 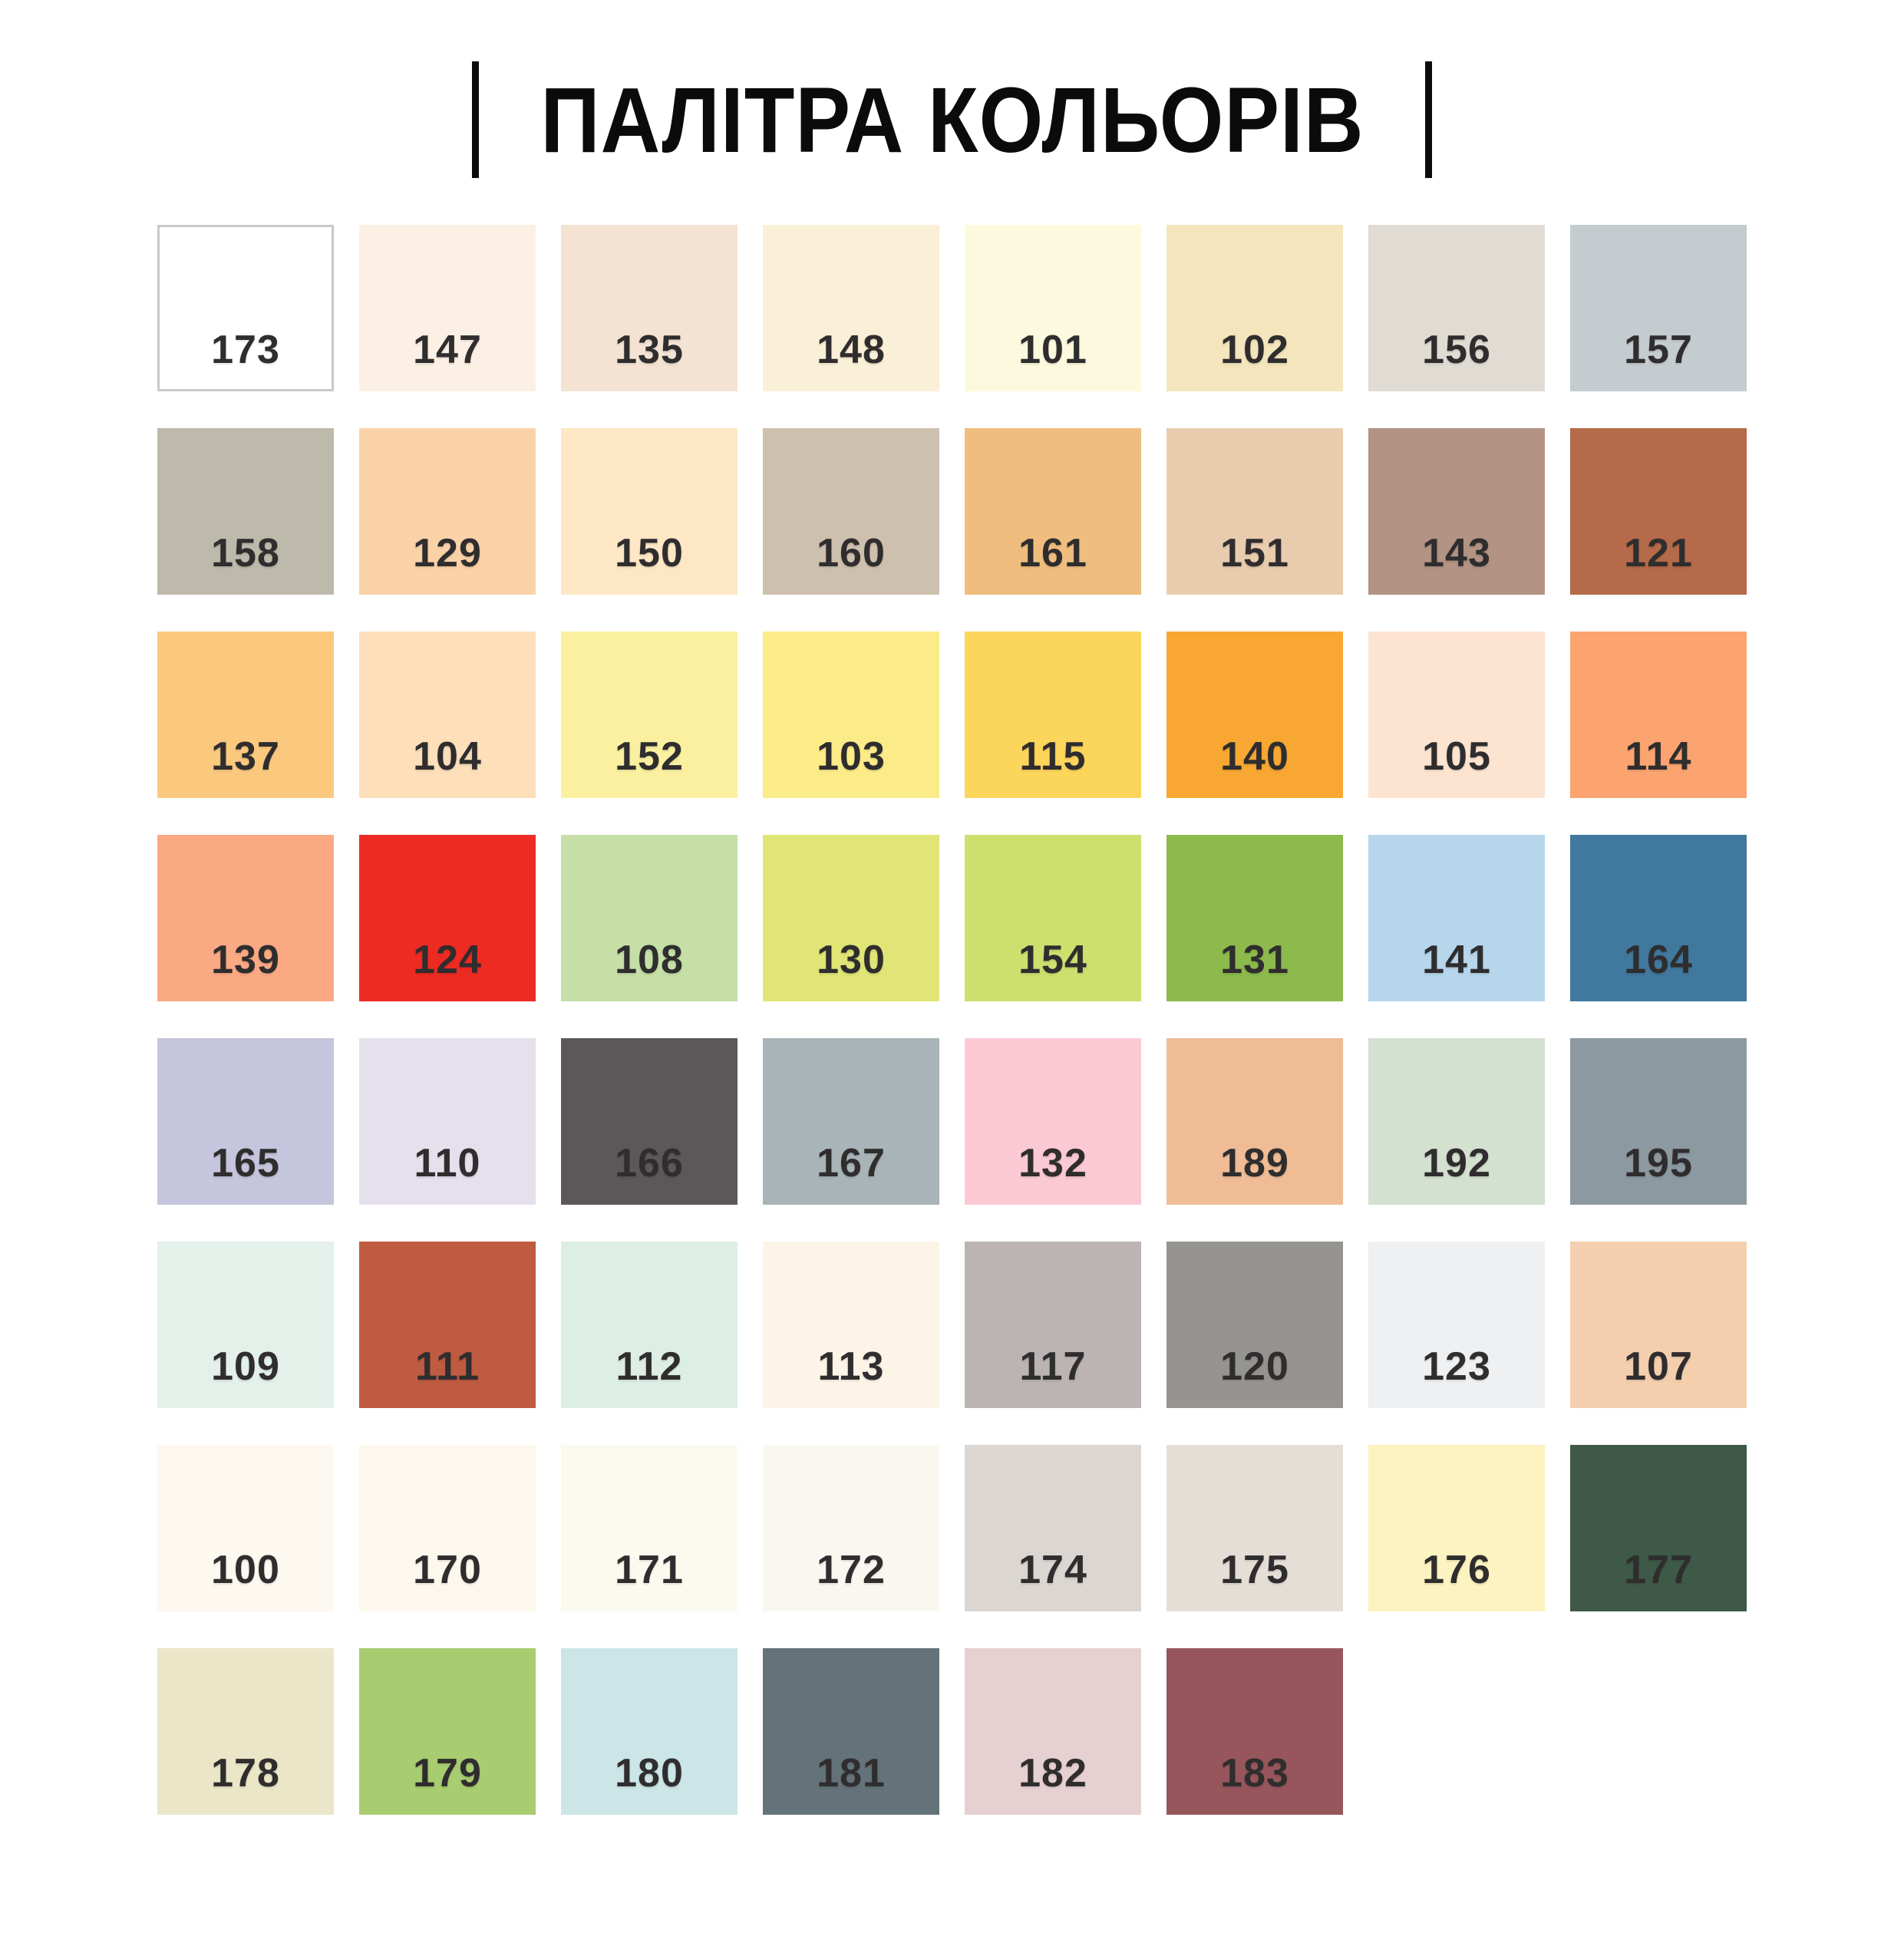 What do you see at coordinates (851, 1570) in the screenshot?
I see `swatch-code-label: 172` at bounding box center [851, 1570].